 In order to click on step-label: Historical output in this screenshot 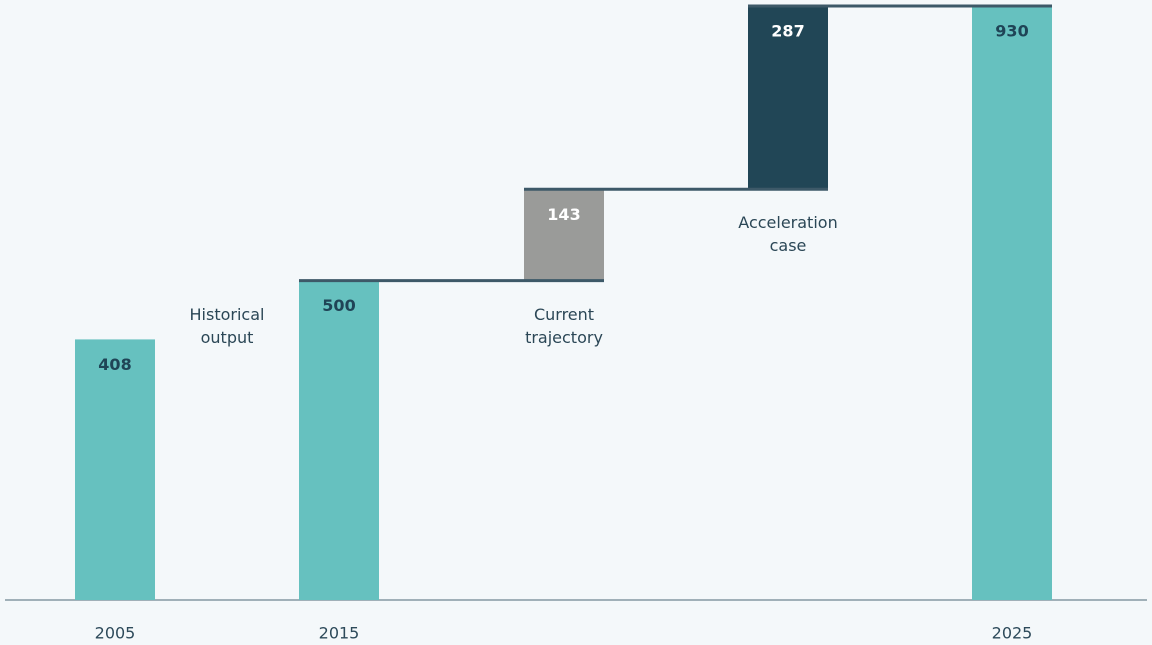, I will do `click(227, 325)`.